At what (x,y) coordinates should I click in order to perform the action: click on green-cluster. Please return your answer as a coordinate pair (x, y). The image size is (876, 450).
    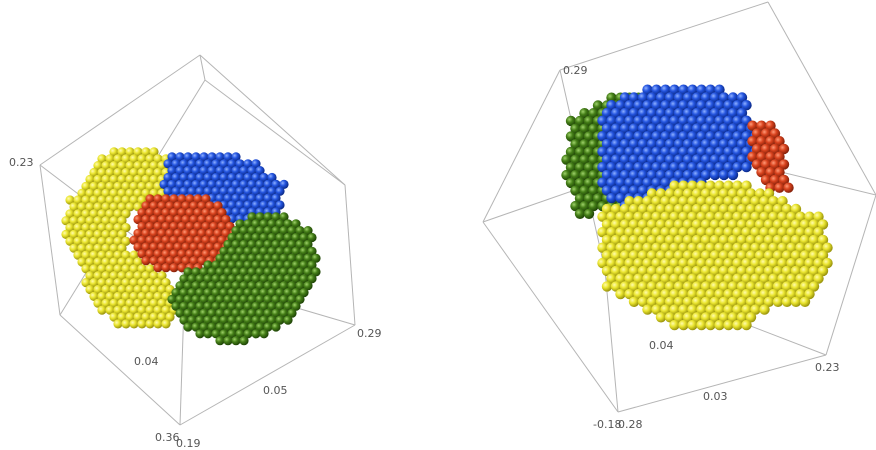
    Looking at the image, I should click on (244, 279).